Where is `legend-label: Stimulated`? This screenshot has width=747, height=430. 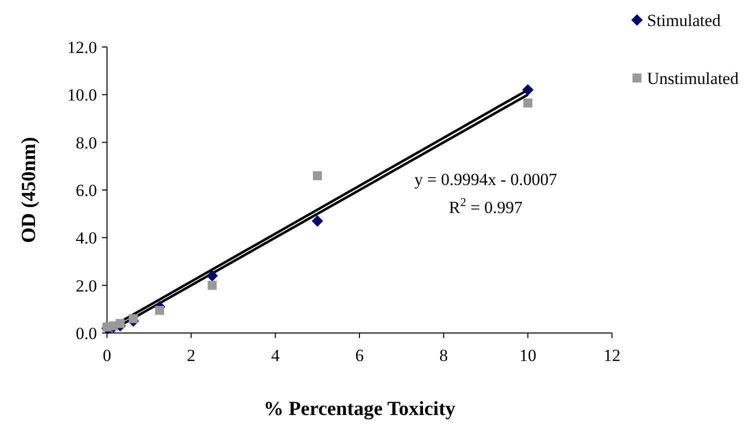
legend-label: Stimulated is located at coordinates (684, 20).